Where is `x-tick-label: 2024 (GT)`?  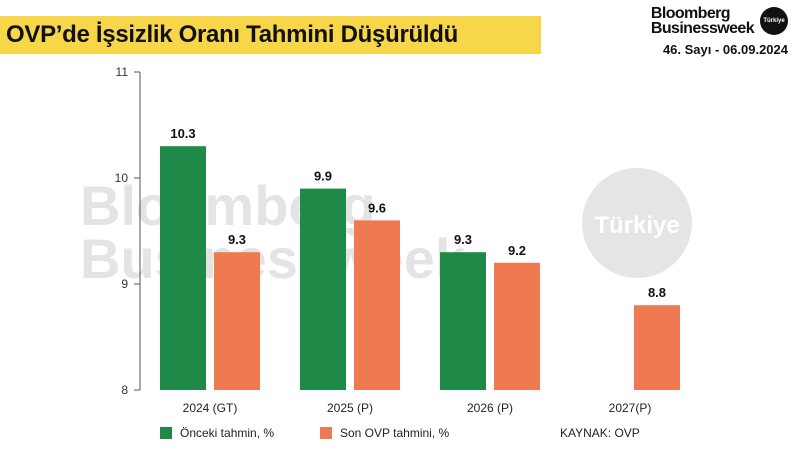
x-tick-label: 2024 (GT) is located at coordinates (210, 408).